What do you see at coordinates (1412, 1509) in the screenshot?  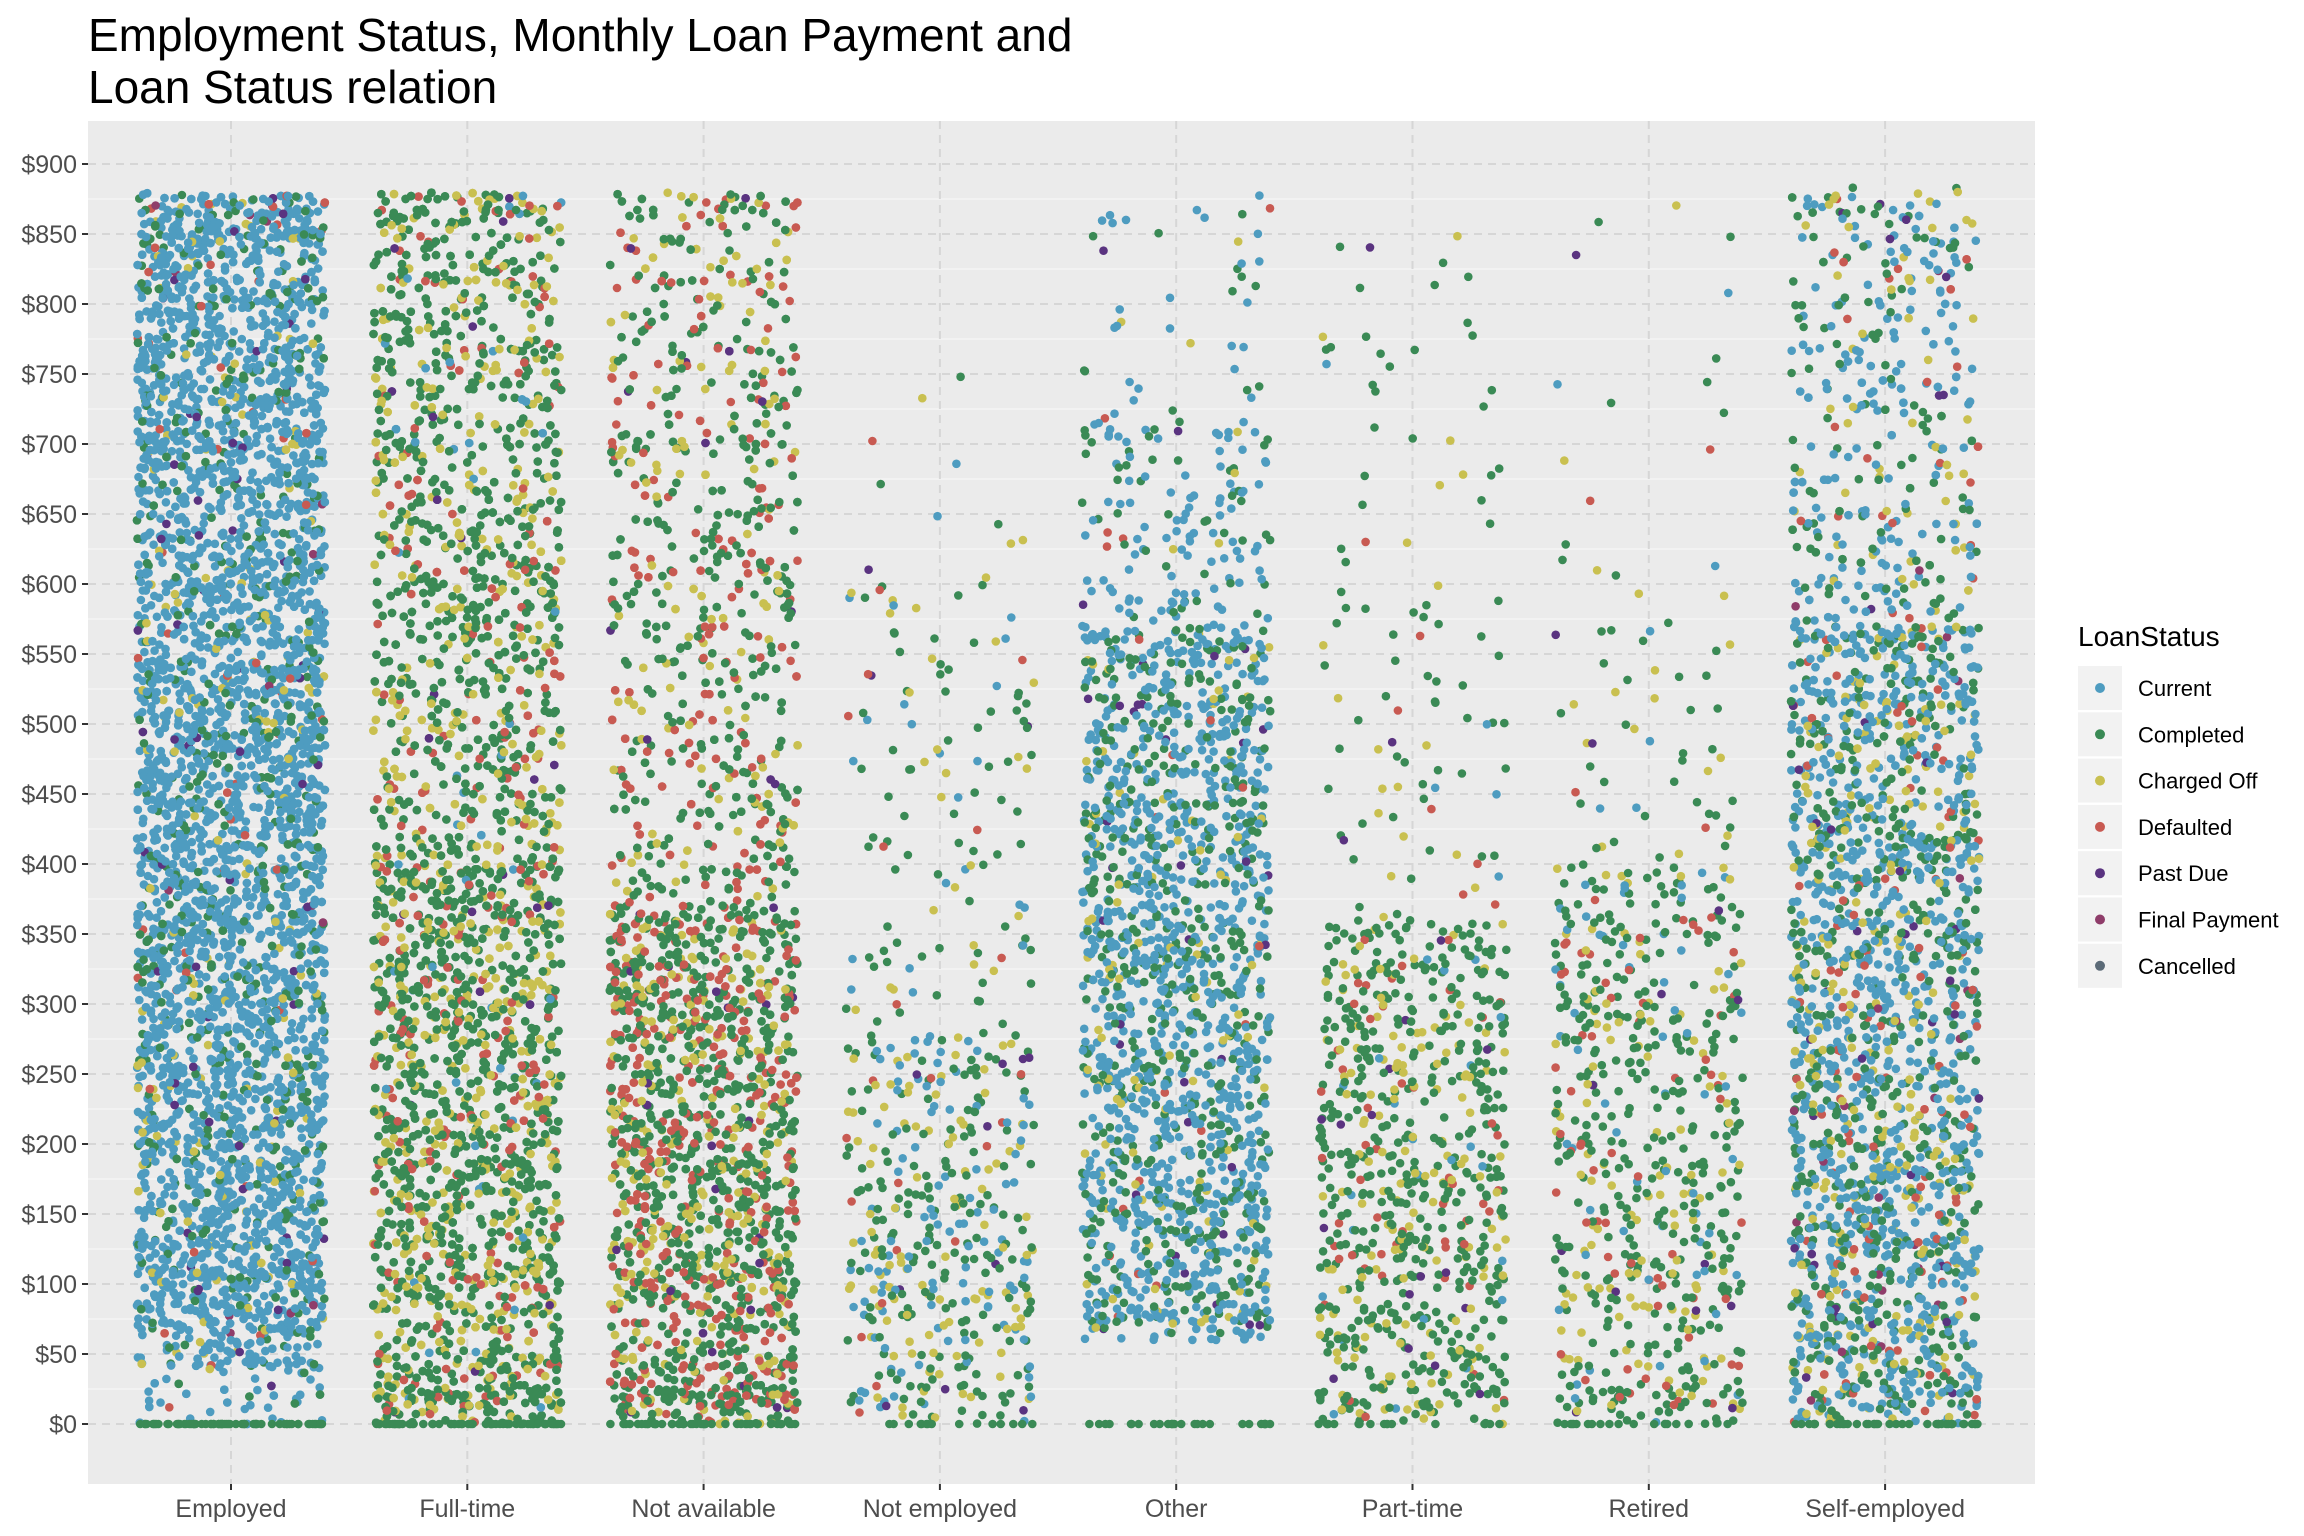 I see `x-tick-label: Part-time` at bounding box center [1412, 1509].